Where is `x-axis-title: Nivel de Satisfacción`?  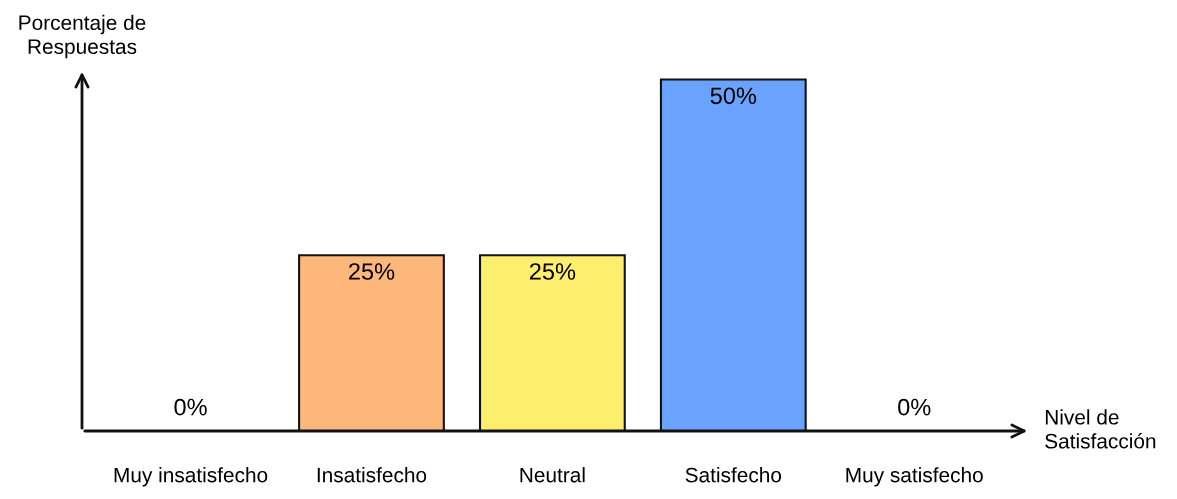
x-axis-title: Nivel de Satisfacción is located at coordinates (1100, 429).